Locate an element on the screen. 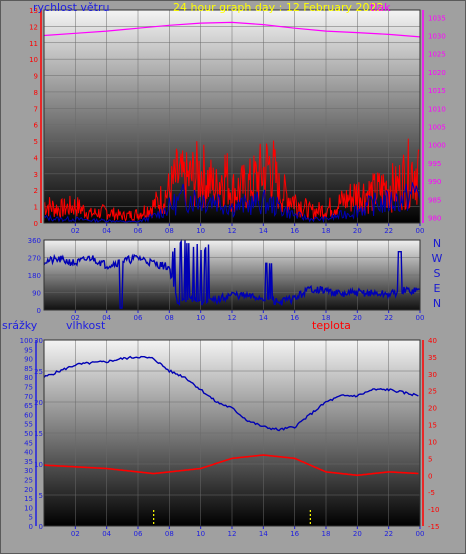 This screenshot has height=554, width=466. plot-border is located at coordinates (232, 275).